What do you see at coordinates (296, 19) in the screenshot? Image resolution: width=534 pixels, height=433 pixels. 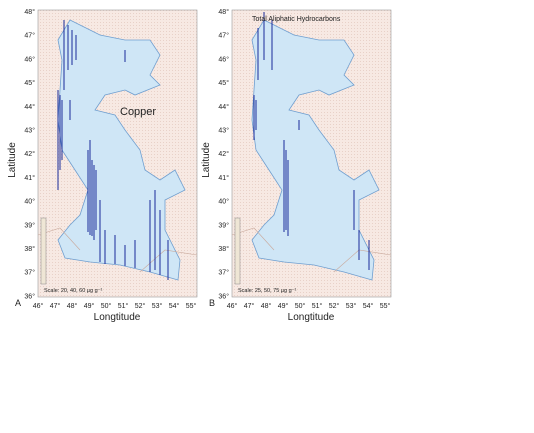 I see `panel-title: Total Aliphatic Hydrocarbons` at bounding box center [296, 19].